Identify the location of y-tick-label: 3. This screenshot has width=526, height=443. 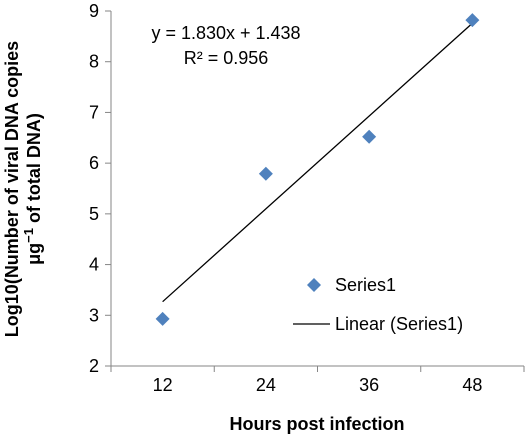
(94, 315).